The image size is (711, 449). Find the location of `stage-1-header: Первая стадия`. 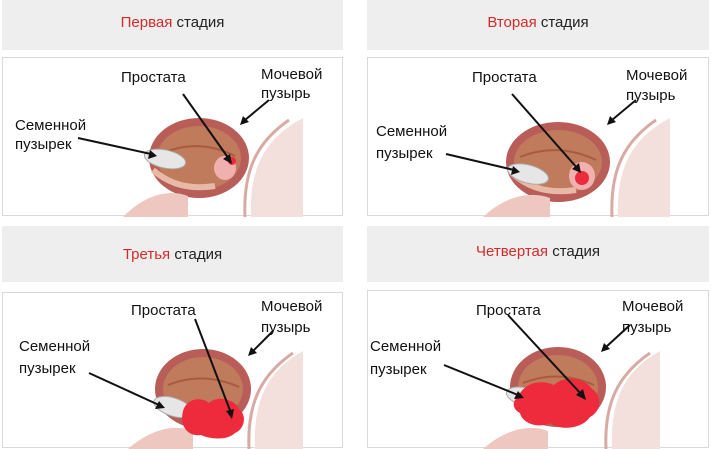

stage-1-header: Первая стадия is located at coordinates (172, 25).